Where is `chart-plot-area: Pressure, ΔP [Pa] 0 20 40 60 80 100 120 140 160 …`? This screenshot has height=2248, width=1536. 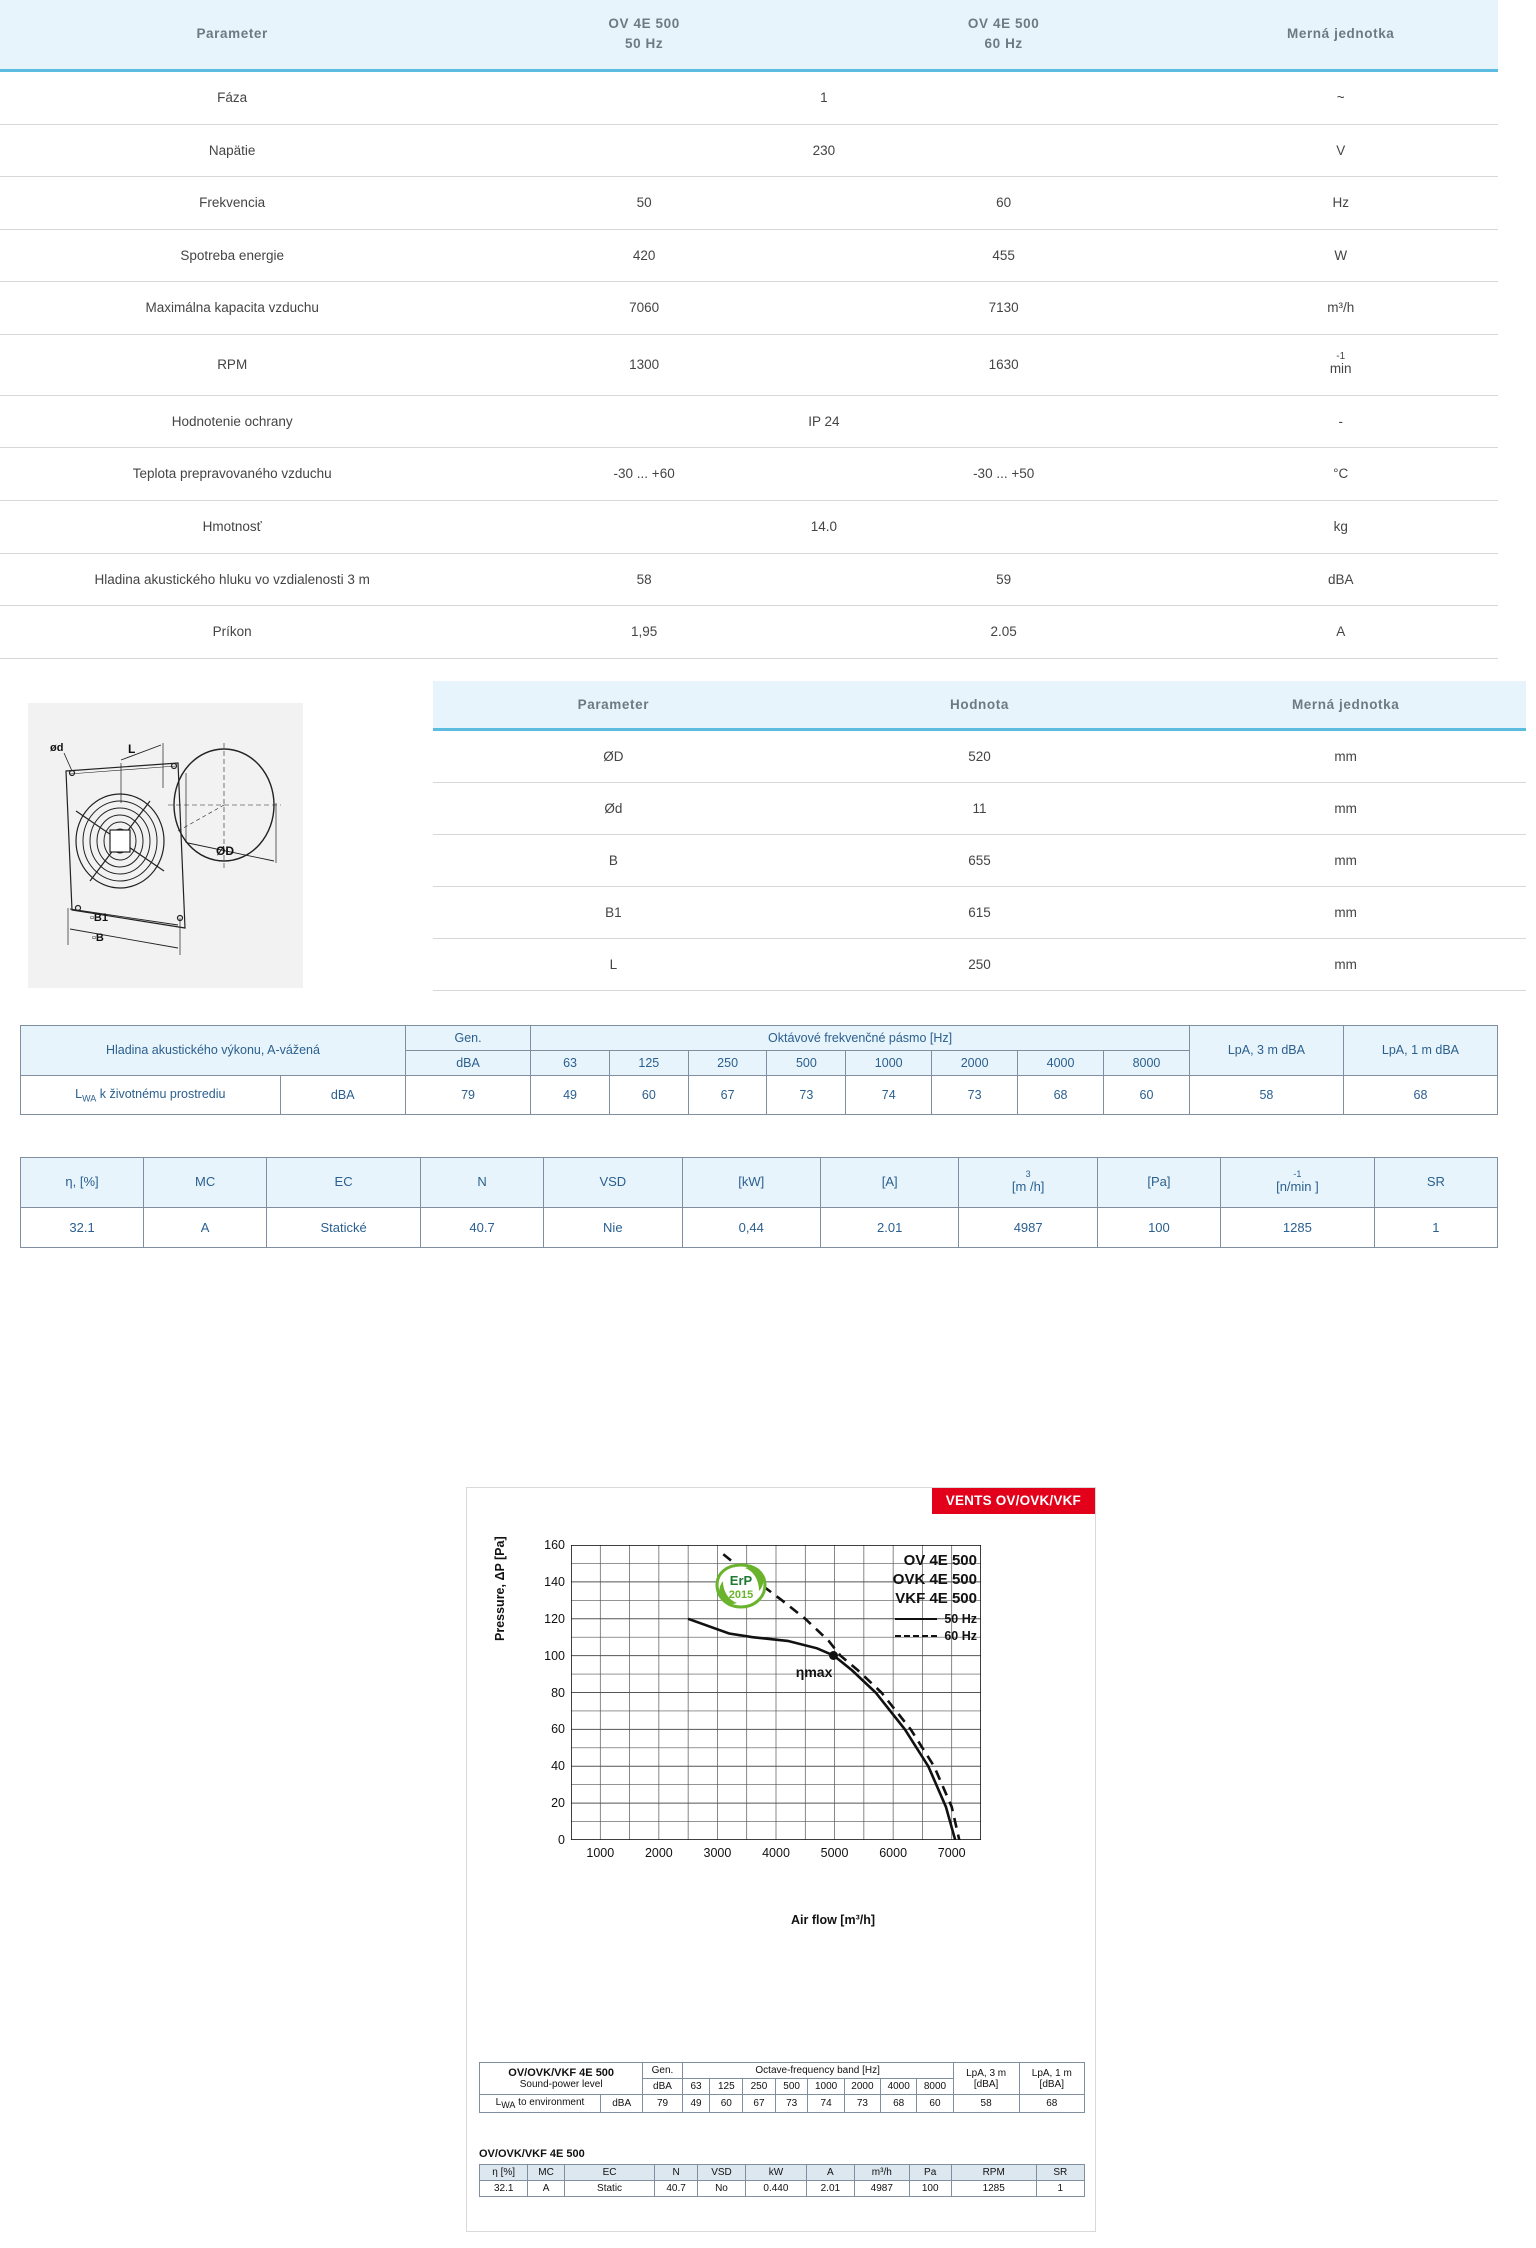 chart-plot-area: Pressure, ΔP [Pa] 0 20 40 60 80 100 120 140 160 … is located at coordinates (737, 1731).